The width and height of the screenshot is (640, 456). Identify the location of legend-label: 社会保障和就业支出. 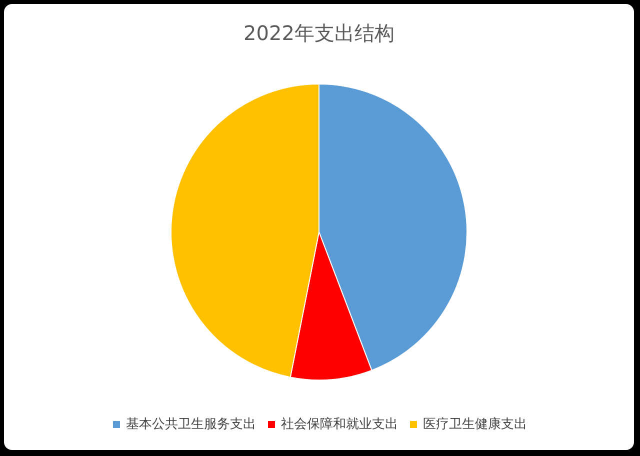
(339, 424).